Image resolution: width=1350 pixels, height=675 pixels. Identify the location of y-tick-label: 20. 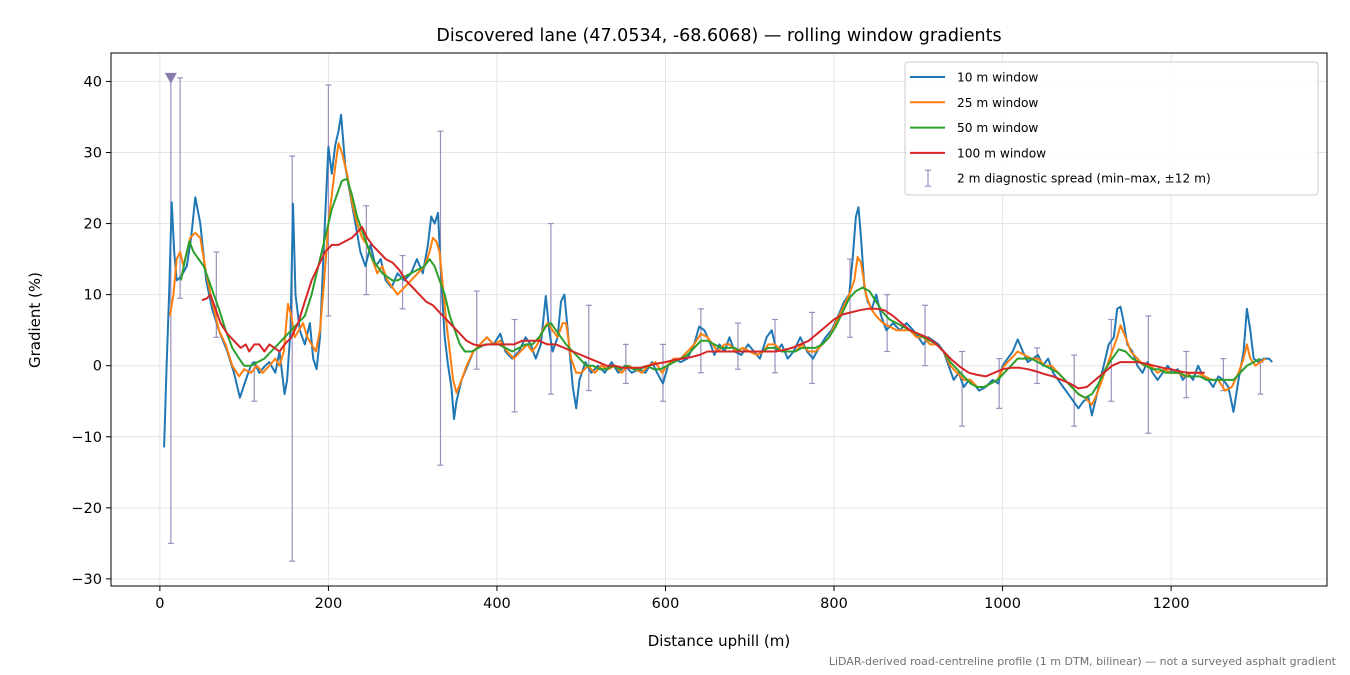
(93, 225).